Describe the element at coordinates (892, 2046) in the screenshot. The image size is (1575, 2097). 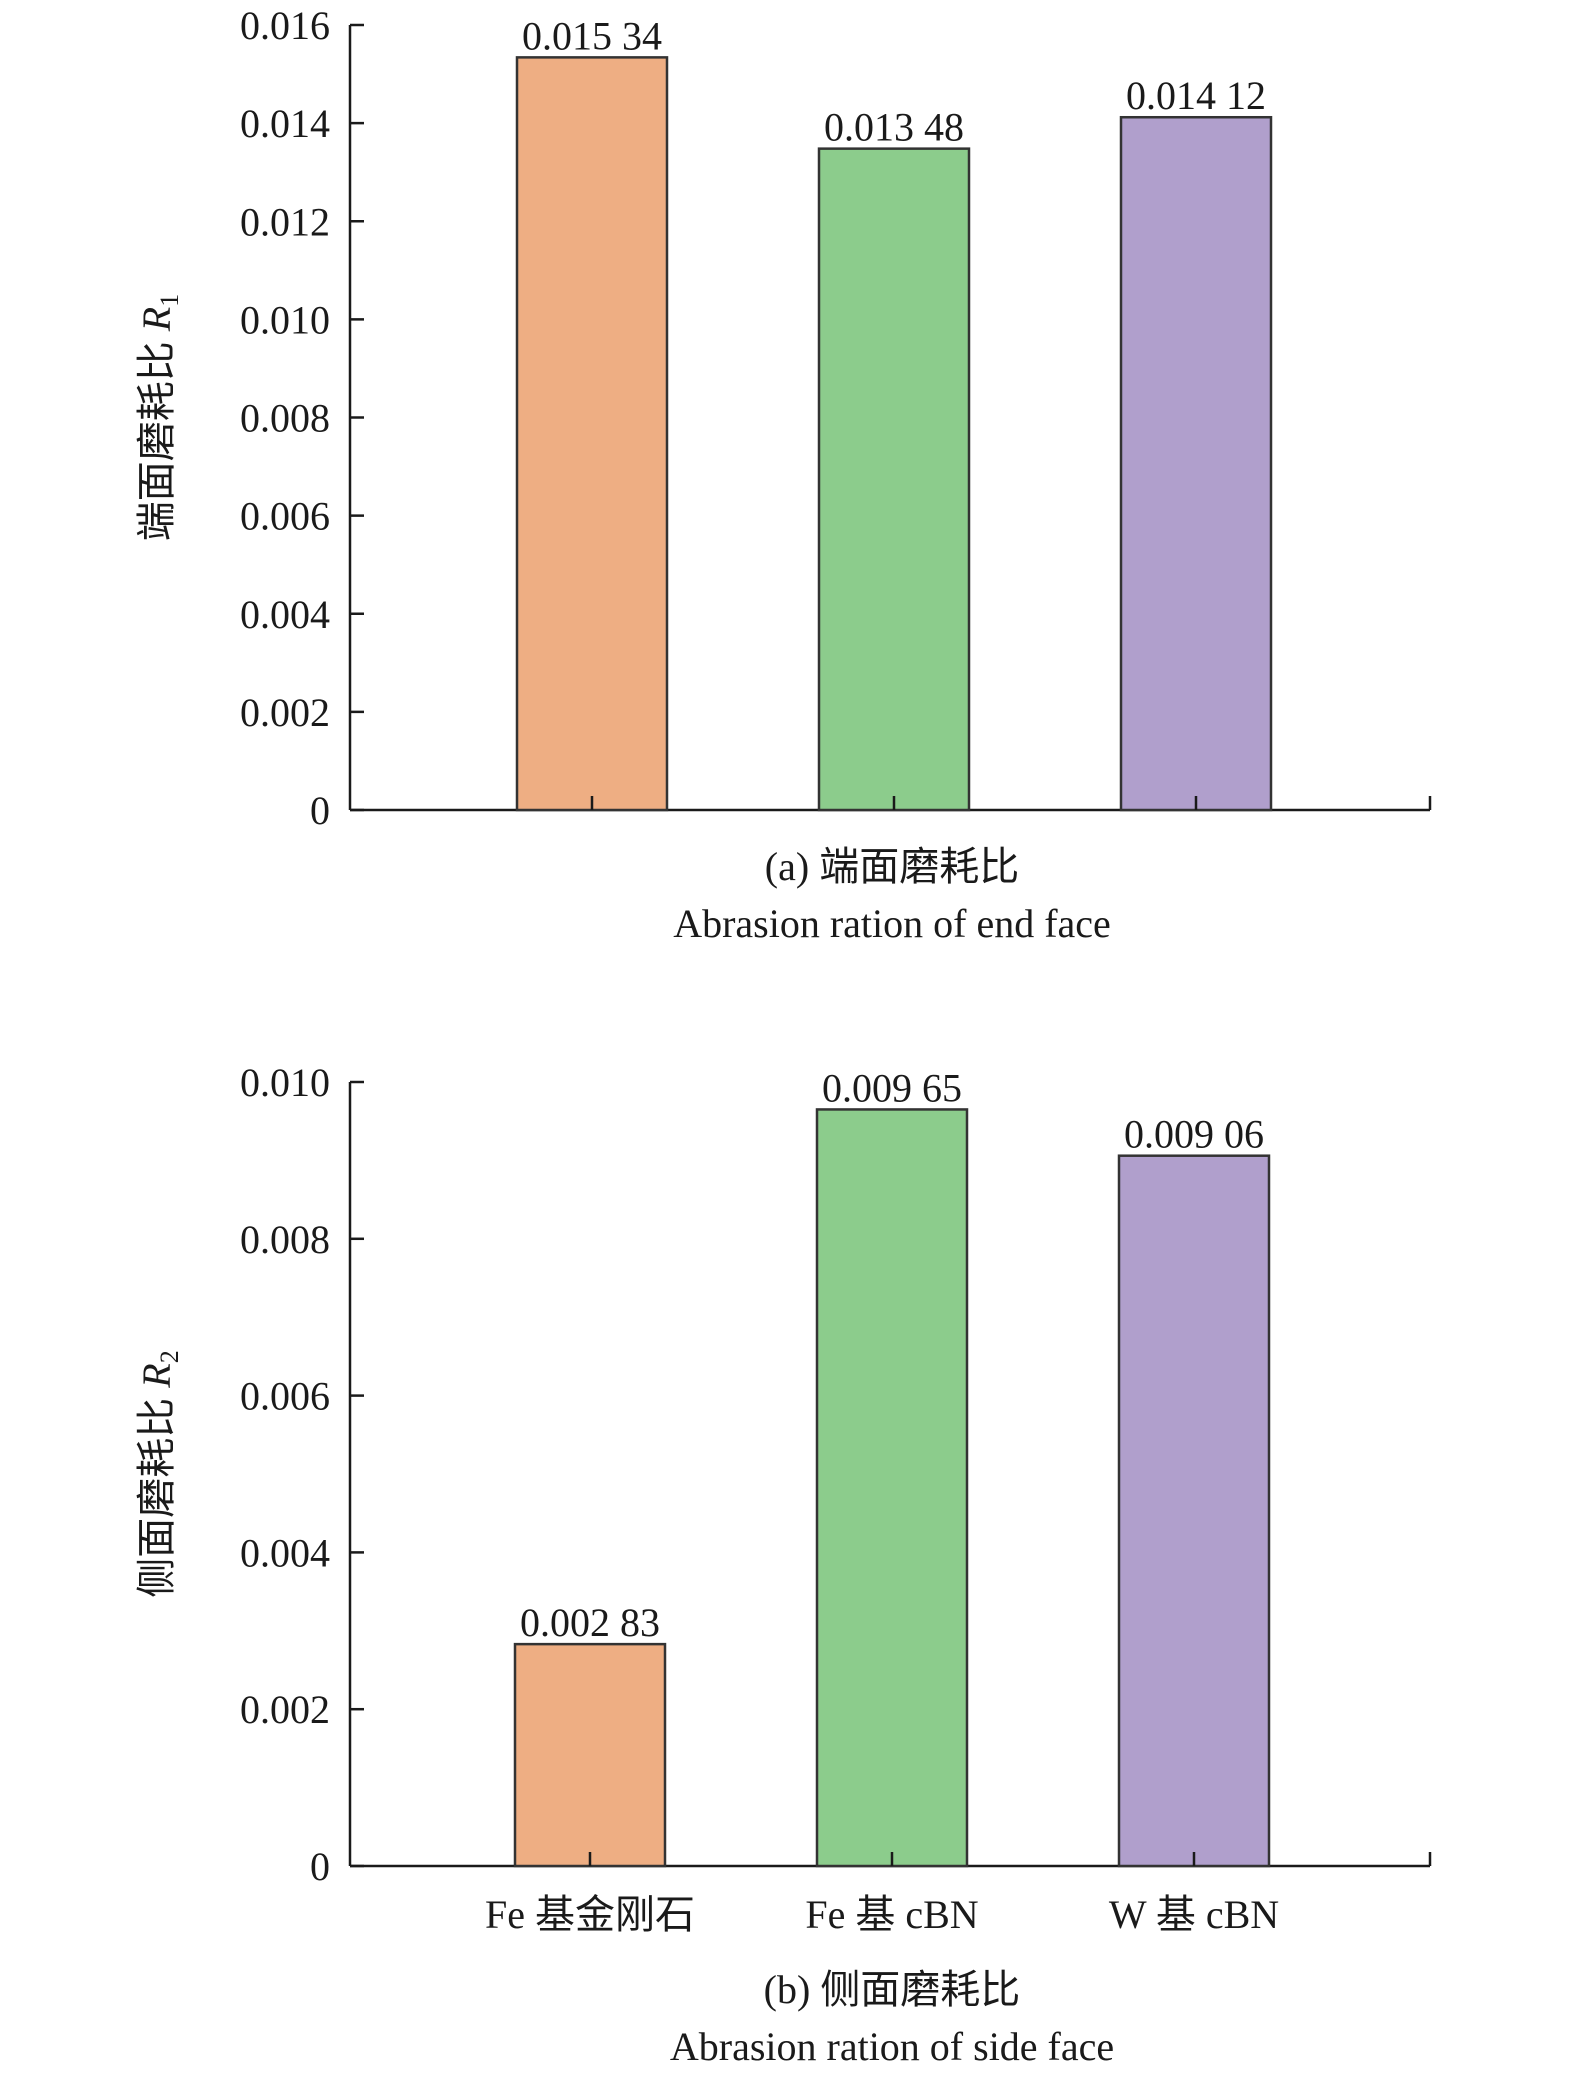
I see `caption-line-2: Abrasion ration of side face` at that location.